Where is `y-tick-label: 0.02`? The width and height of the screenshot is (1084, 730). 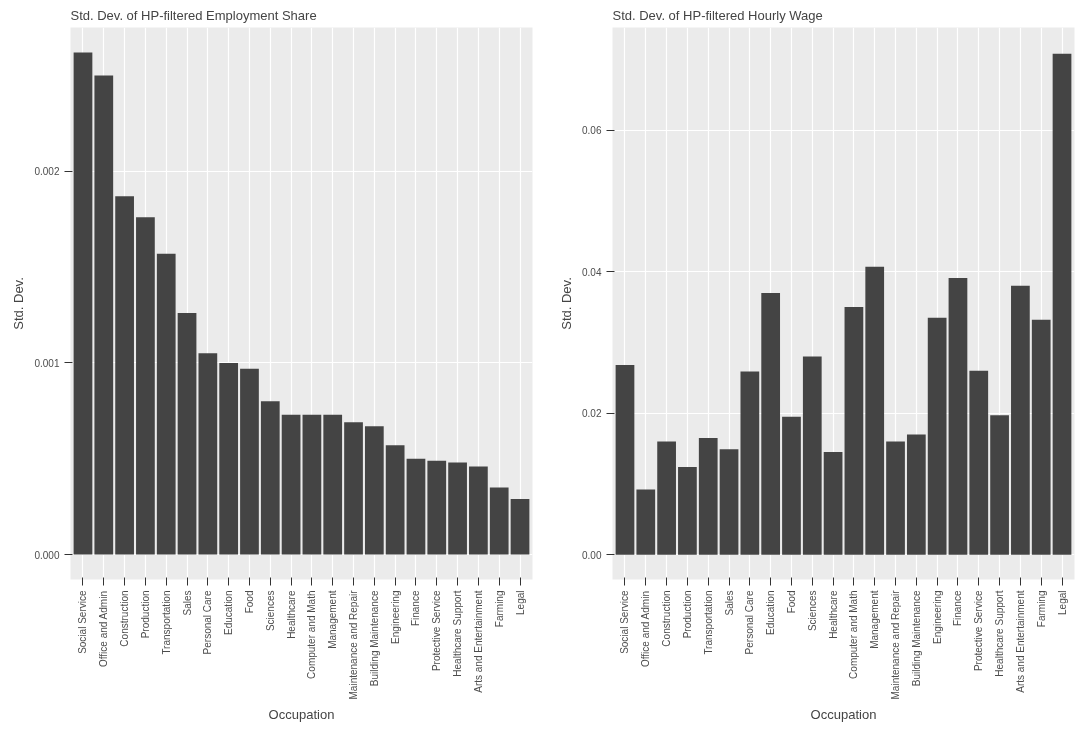
y-tick-label: 0.02 is located at coordinates (592, 414).